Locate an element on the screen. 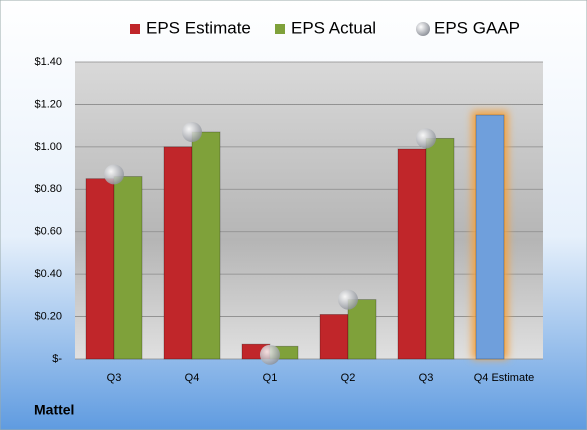 The image size is (587, 430). x-tick-label: Q4 Estimate is located at coordinates (504, 378).